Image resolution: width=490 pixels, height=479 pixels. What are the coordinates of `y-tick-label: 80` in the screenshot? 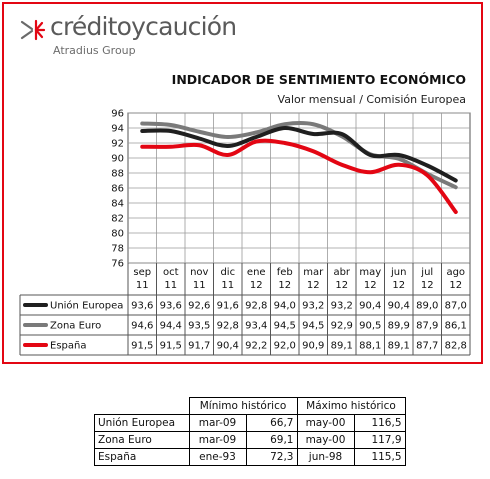 It's located at (117, 234).